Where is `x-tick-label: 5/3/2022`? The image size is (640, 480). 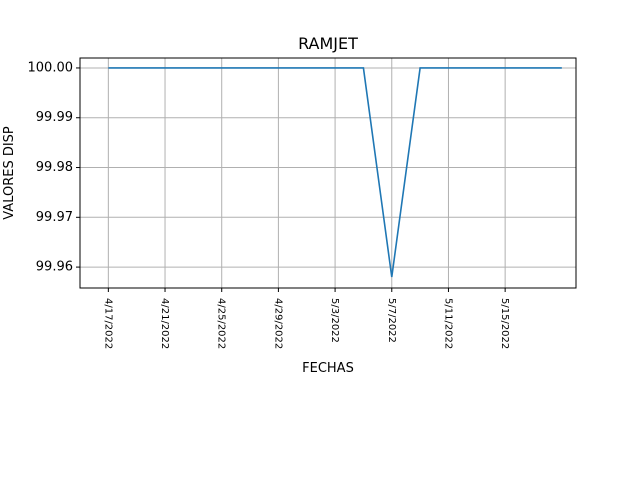
x-tick-label: 5/3/2022 is located at coordinates (334, 320).